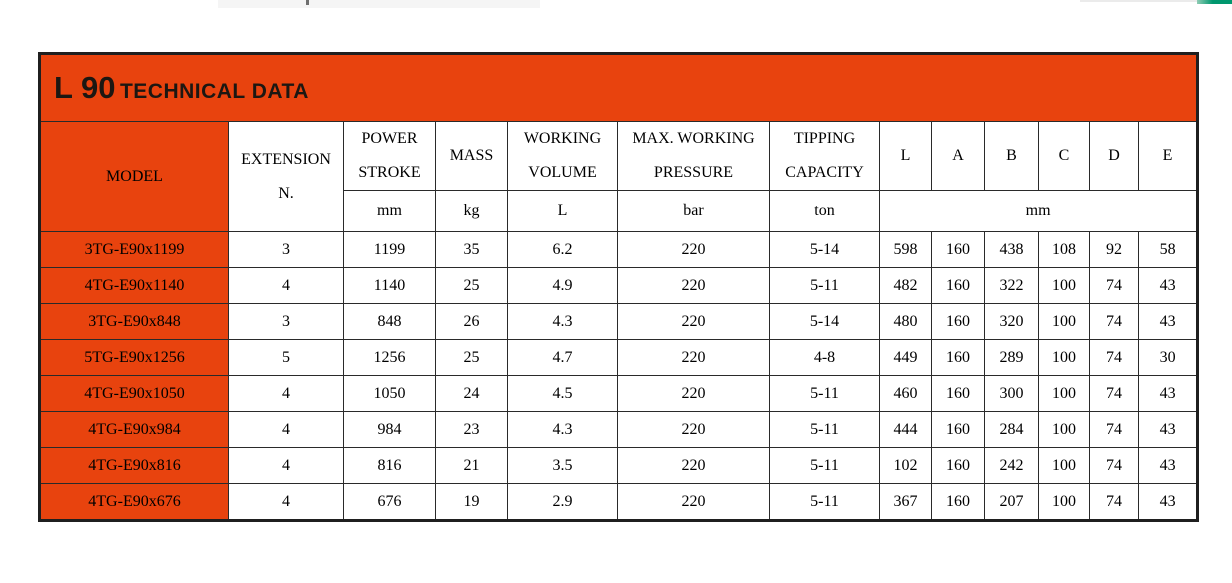  Describe the element at coordinates (905, 429) in the screenshot. I see `data-cell: 444` at that location.